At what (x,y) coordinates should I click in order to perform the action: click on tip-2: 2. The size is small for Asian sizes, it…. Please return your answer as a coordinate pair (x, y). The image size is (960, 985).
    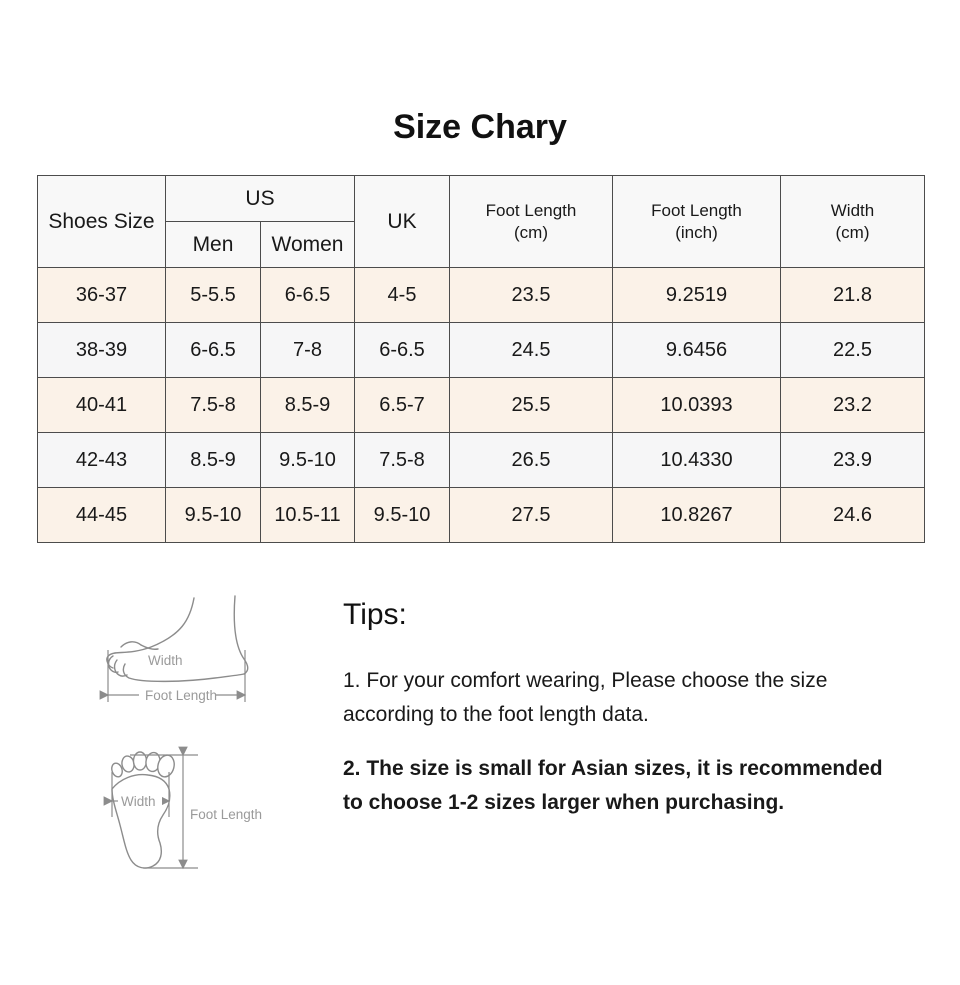
    Looking at the image, I should click on (613, 785).